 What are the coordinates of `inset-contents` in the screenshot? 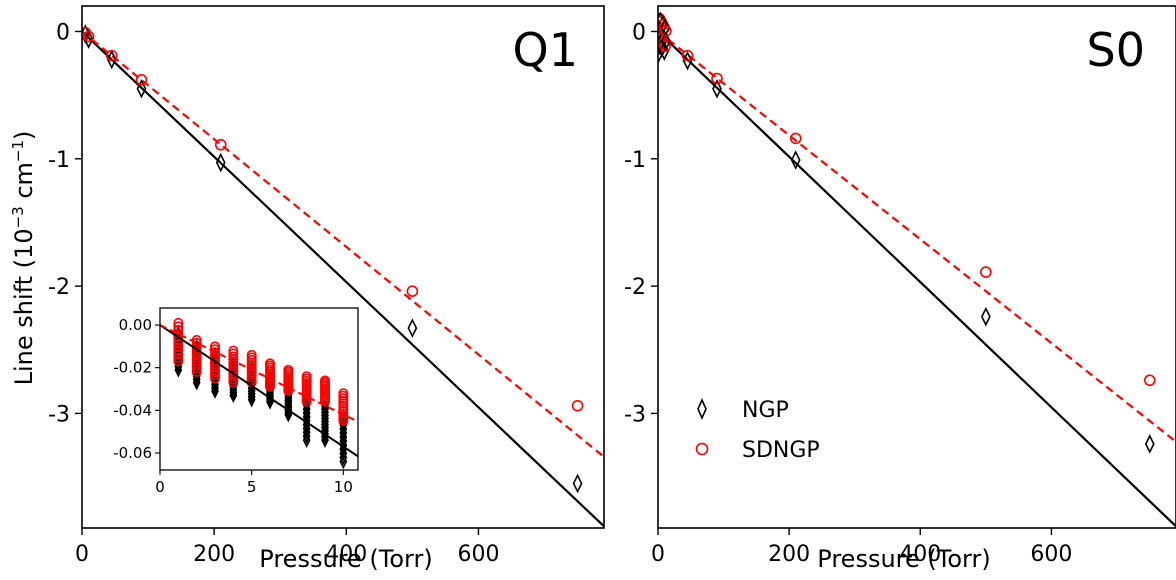 It's located at (259, 393).